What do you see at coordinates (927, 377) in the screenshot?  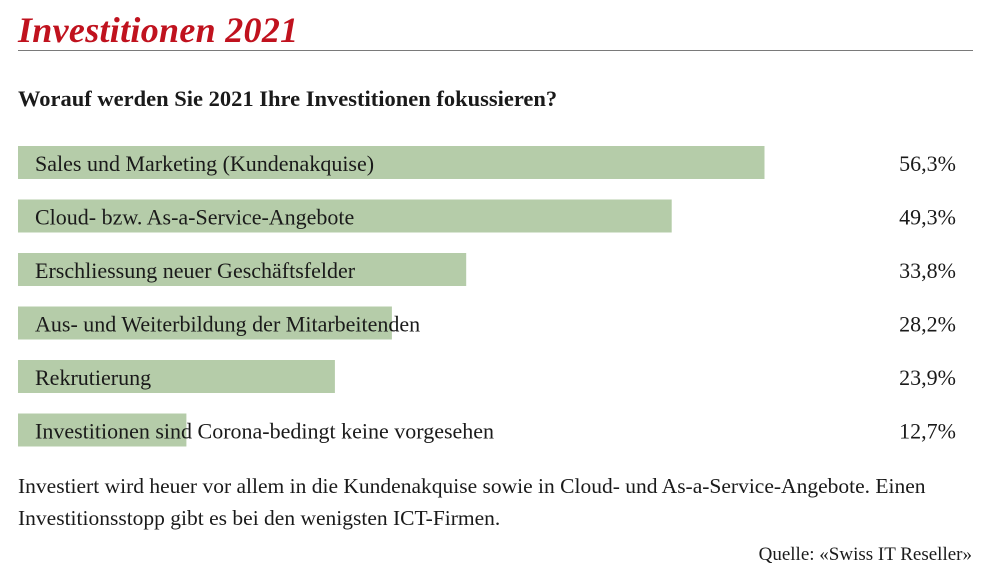 I see `value-label-4: 23,9%` at bounding box center [927, 377].